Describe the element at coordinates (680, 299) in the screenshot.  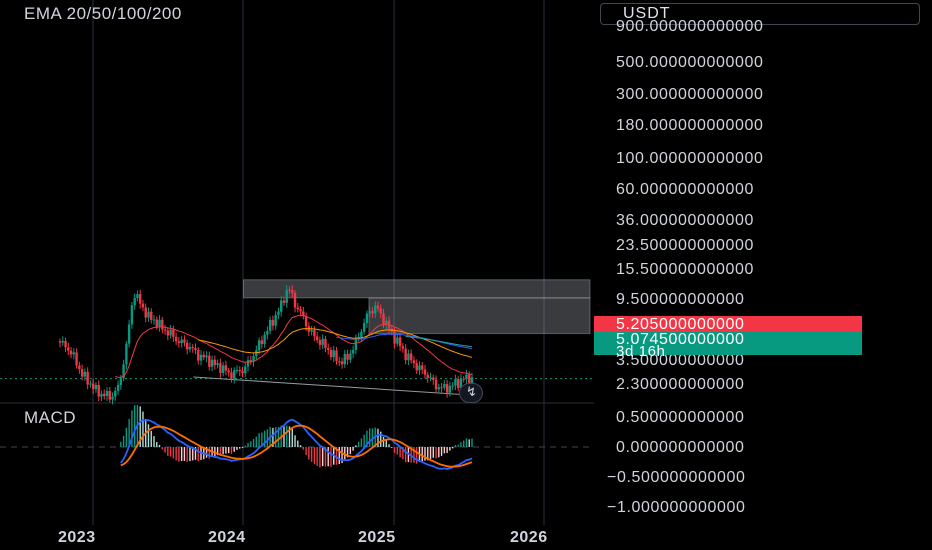
I see `price-axis-label: 9.500000000000` at that location.